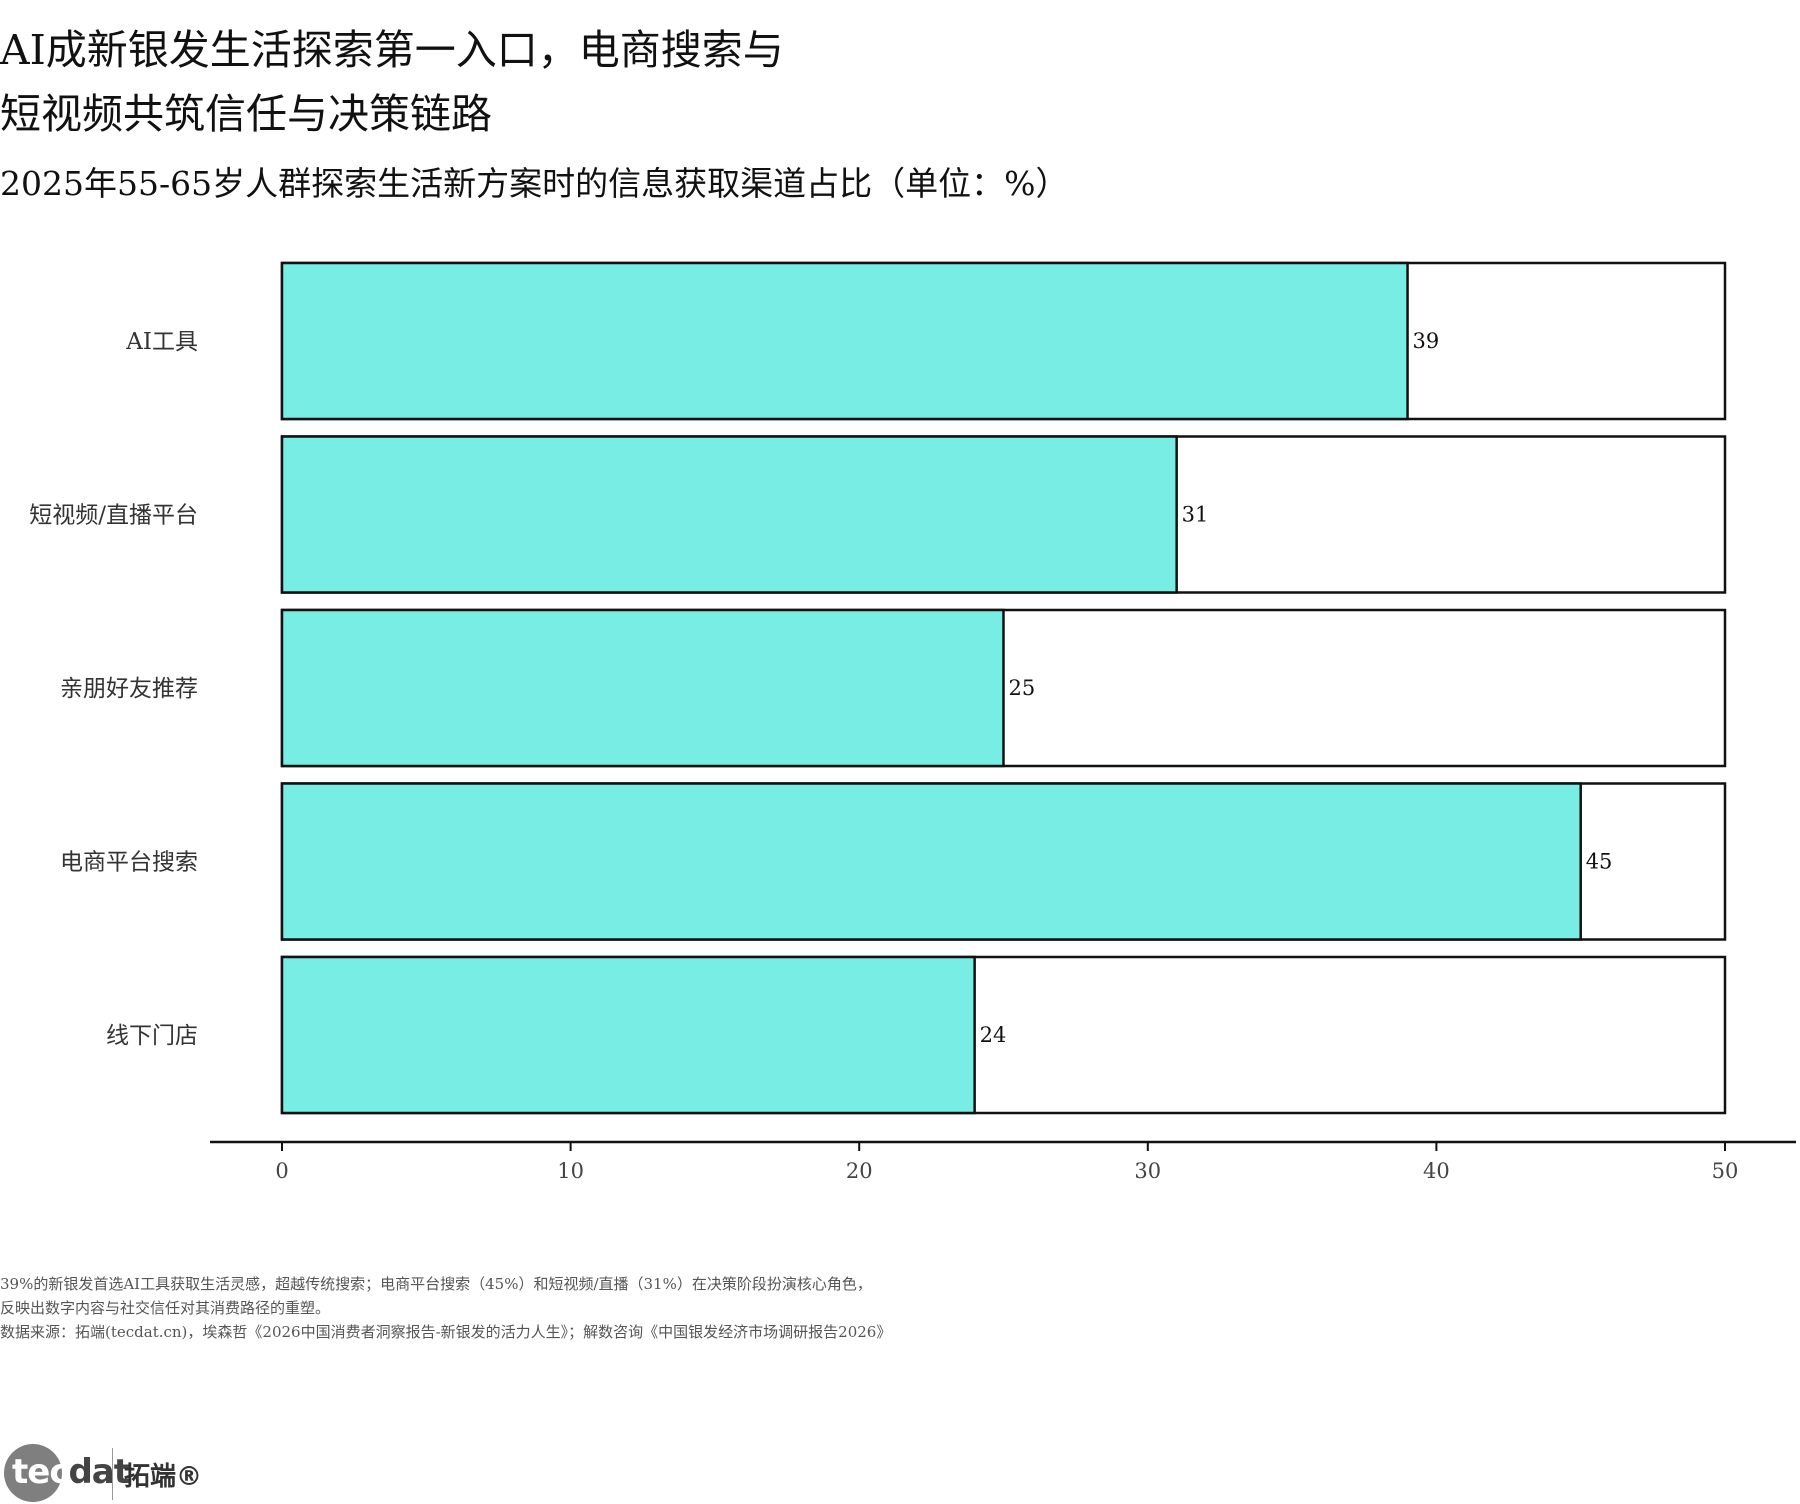  Describe the element at coordinates (1022, 688) in the screenshot. I see `data-label: 25` at that location.